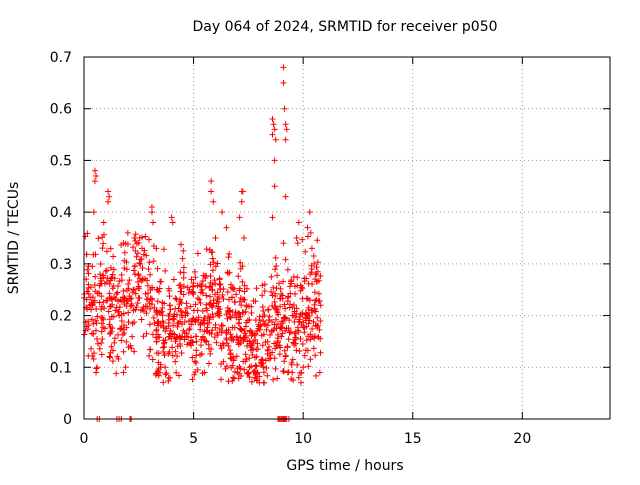  What do you see at coordinates (14, 238) in the screenshot?
I see `y-axis-label: SRMTID / TECUs` at bounding box center [14, 238].